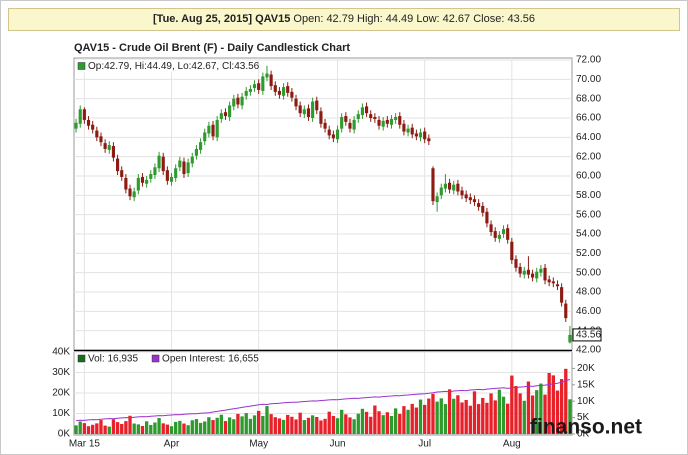  Describe the element at coordinates (588, 176) in the screenshot. I see `y-tick-label: 60.00` at that location.